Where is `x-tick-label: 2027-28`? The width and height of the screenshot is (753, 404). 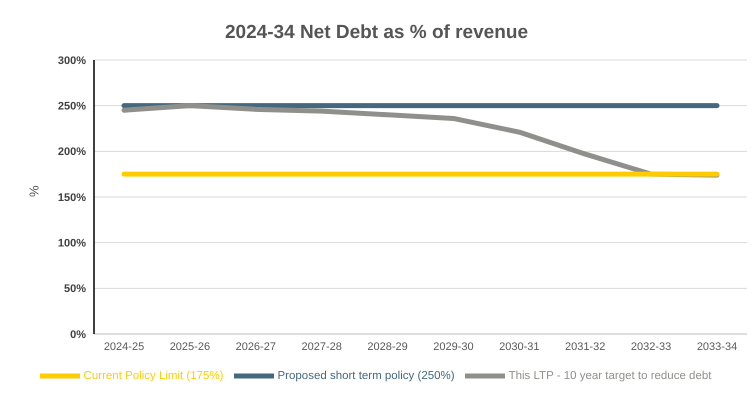
x-tick-label: 2027-28 is located at coordinates (321, 346).